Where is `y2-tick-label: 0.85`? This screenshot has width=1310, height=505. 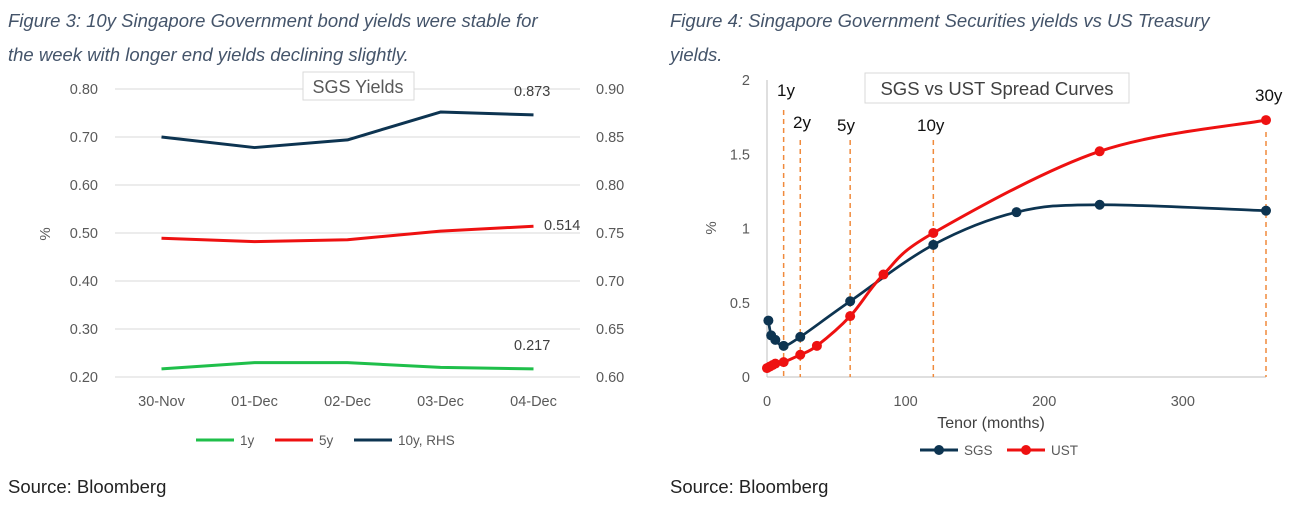 y2-tick-label: 0.85 is located at coordinates (610, 138).